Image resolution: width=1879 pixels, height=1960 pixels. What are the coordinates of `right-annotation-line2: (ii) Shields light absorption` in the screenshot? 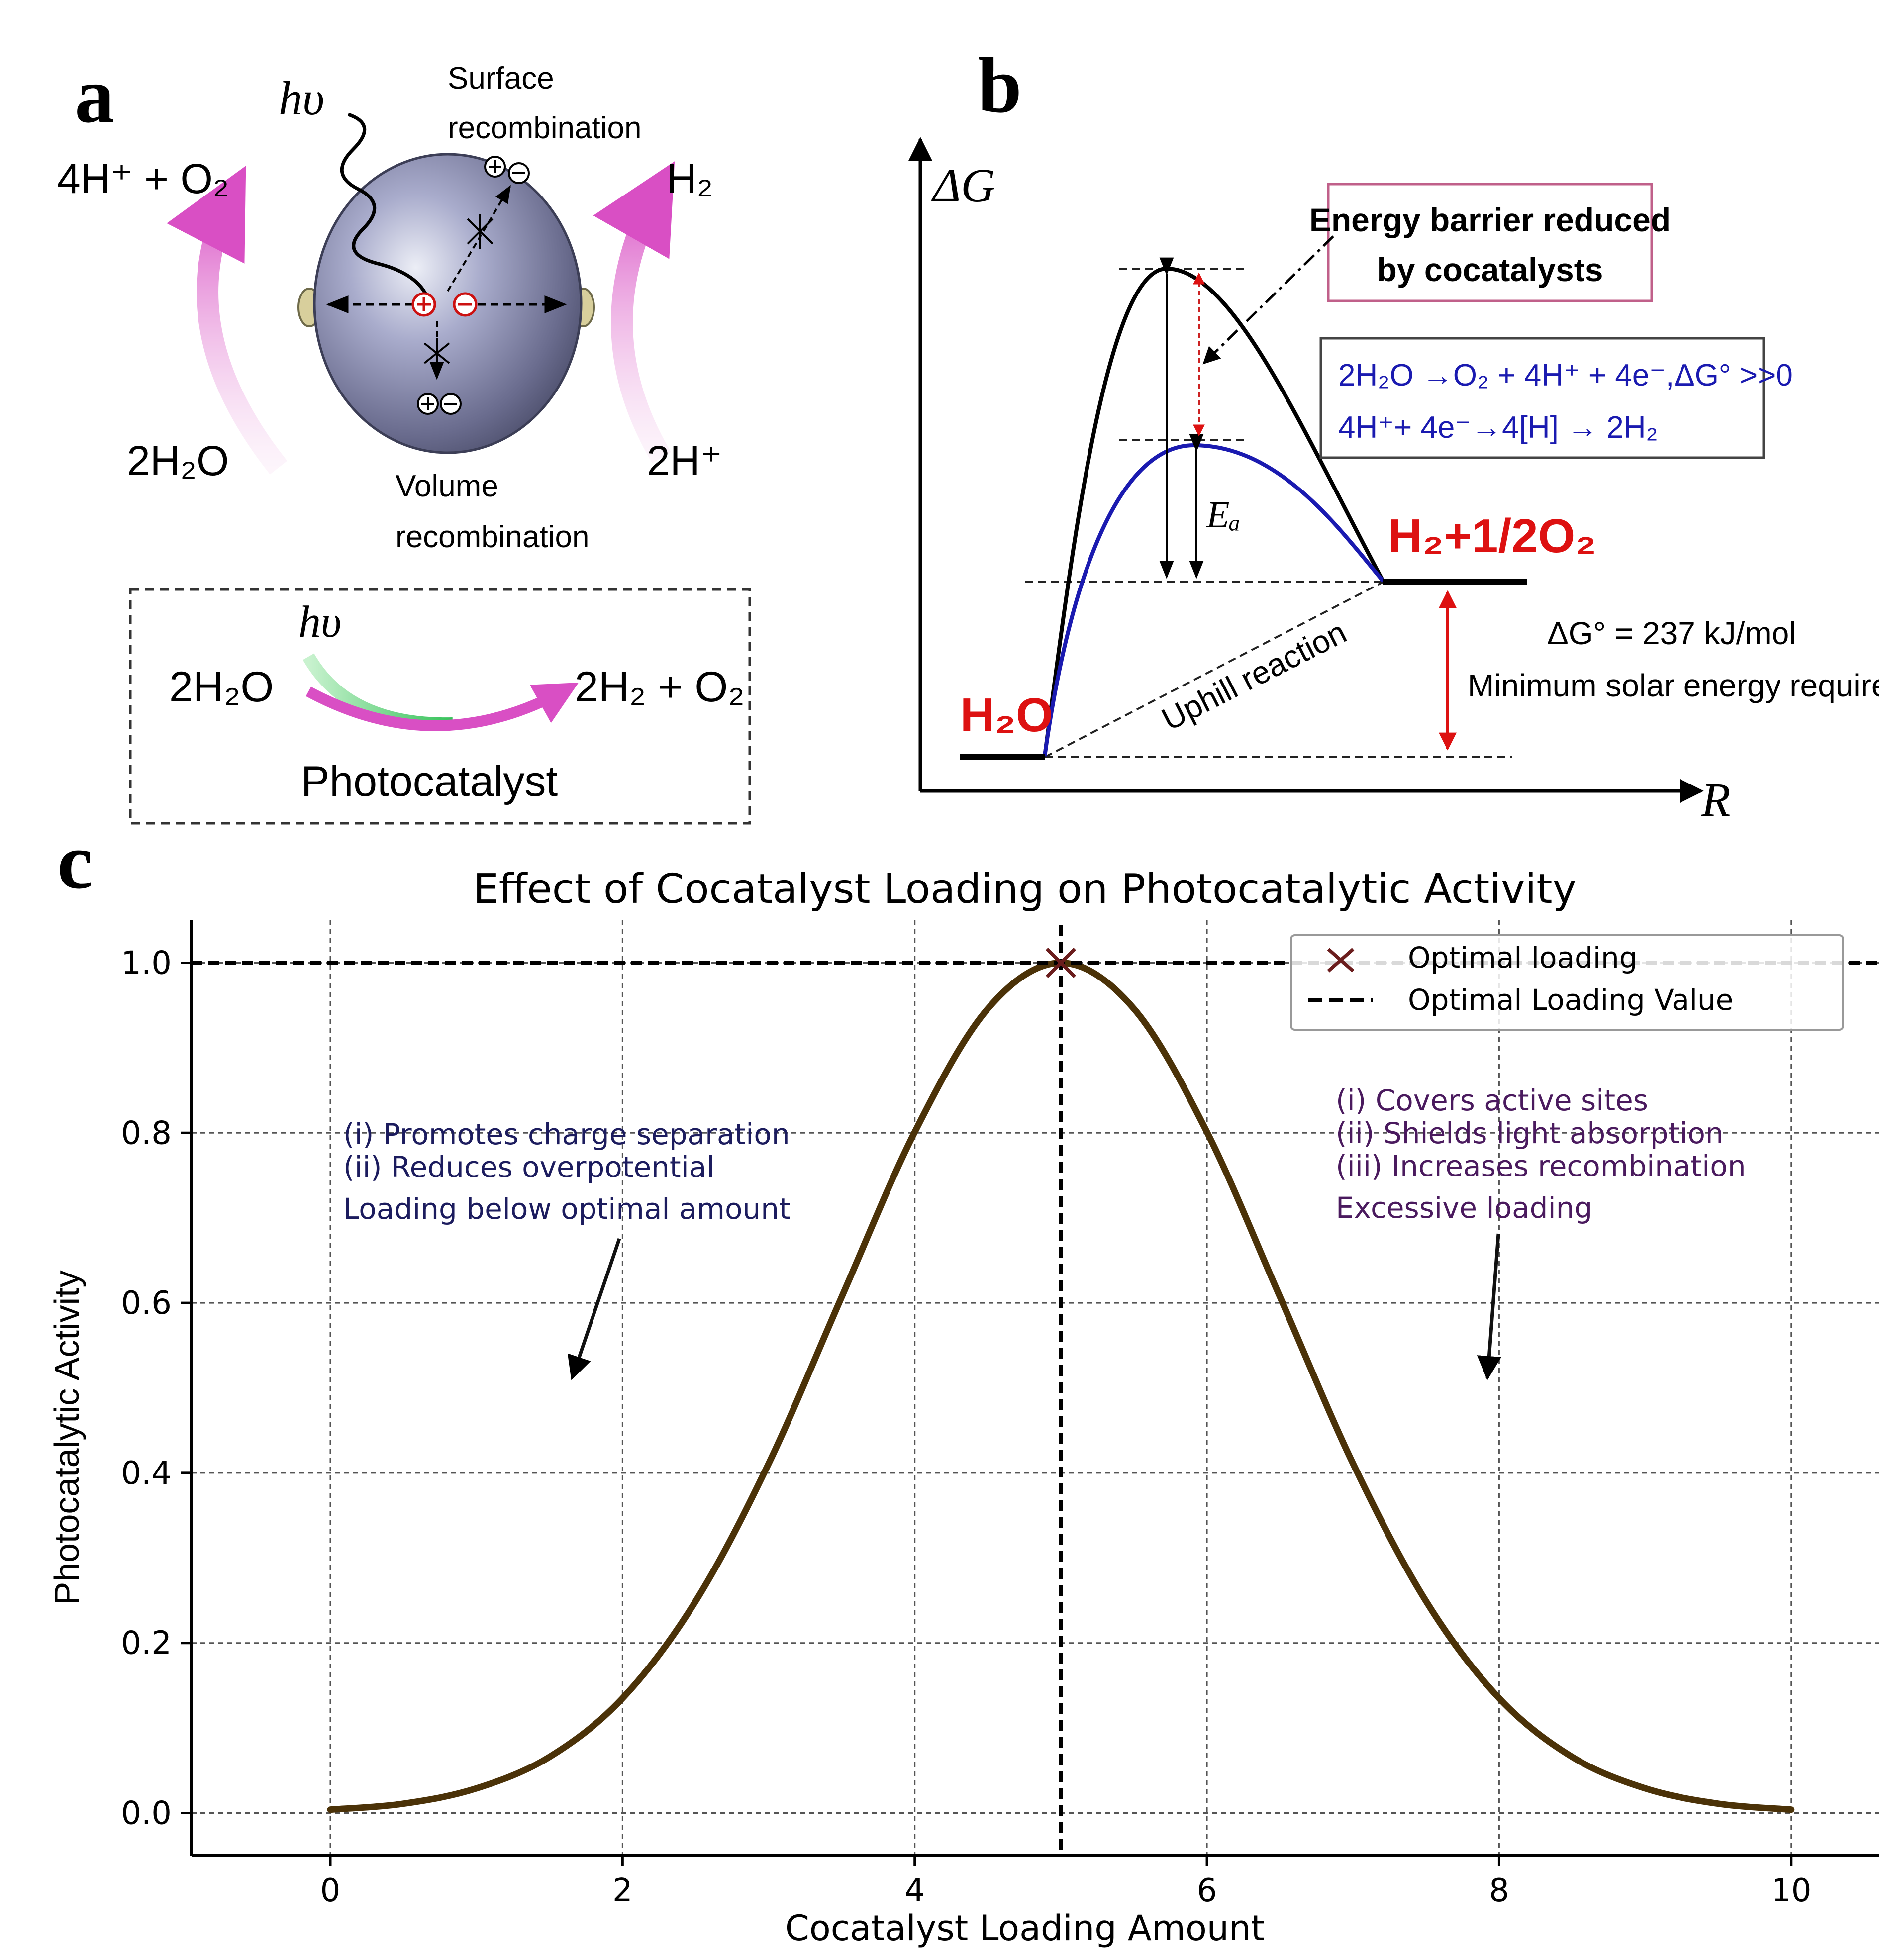 It's located at (1530, 1133).